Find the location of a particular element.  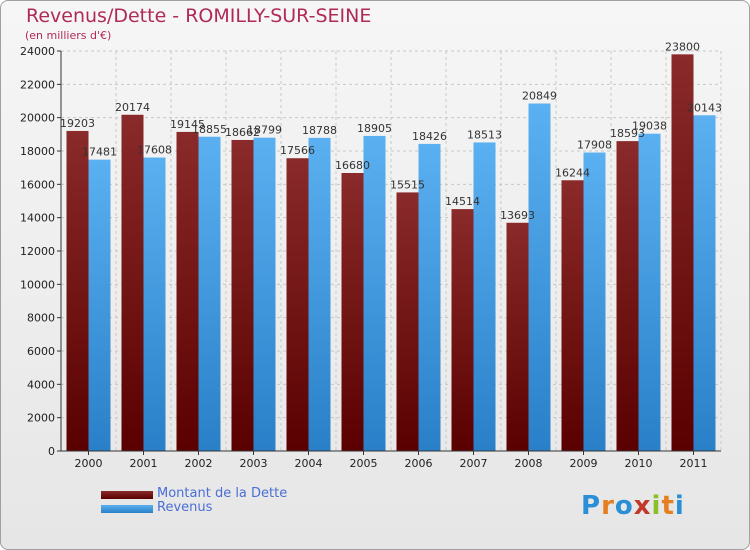

debt-bar-label: 16680 is located at coordinates (352, 165).